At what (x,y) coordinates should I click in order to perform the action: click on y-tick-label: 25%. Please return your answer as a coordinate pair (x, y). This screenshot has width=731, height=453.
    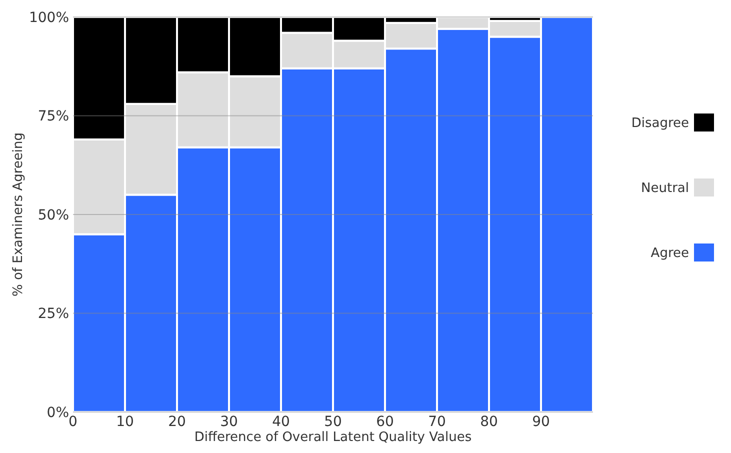
    Looking at the image, I should click on (53, 314).